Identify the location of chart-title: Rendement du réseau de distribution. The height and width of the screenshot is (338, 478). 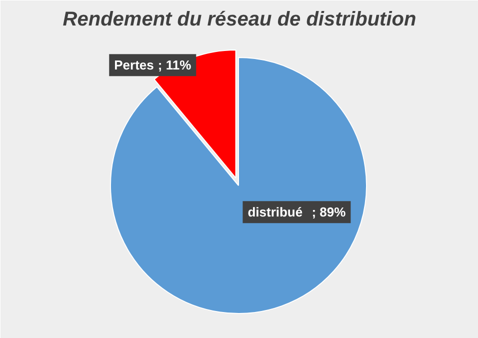
(239, 19).